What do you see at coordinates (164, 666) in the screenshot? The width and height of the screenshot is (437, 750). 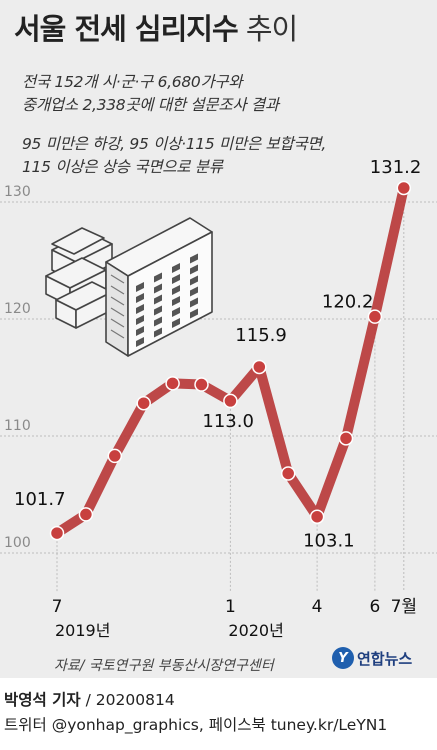 I see `source-note: 자료/ 국토연구원 부동산시장연구센터` at bounding box center [164, 666].